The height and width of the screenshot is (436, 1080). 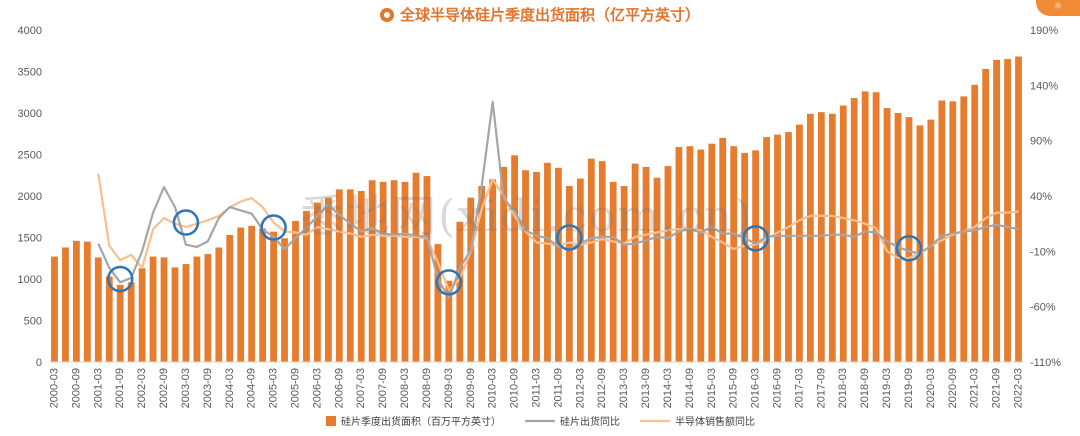 I want to click on y-tick-label: 3000, so click(x=30, y=114).